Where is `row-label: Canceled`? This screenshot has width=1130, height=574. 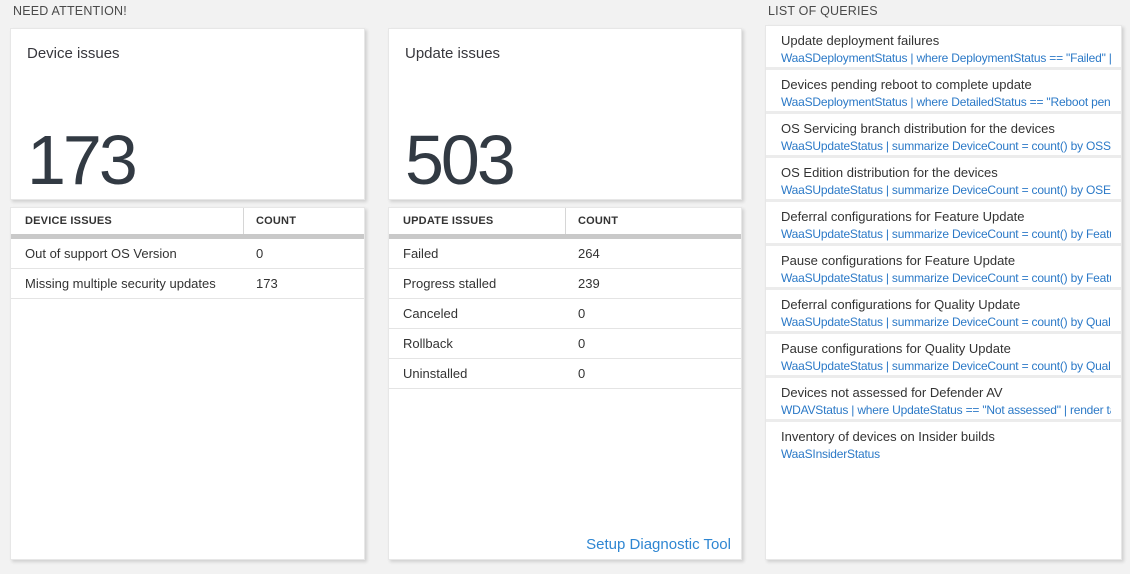
row-label: Canceled is located at coordinates (430, 313).